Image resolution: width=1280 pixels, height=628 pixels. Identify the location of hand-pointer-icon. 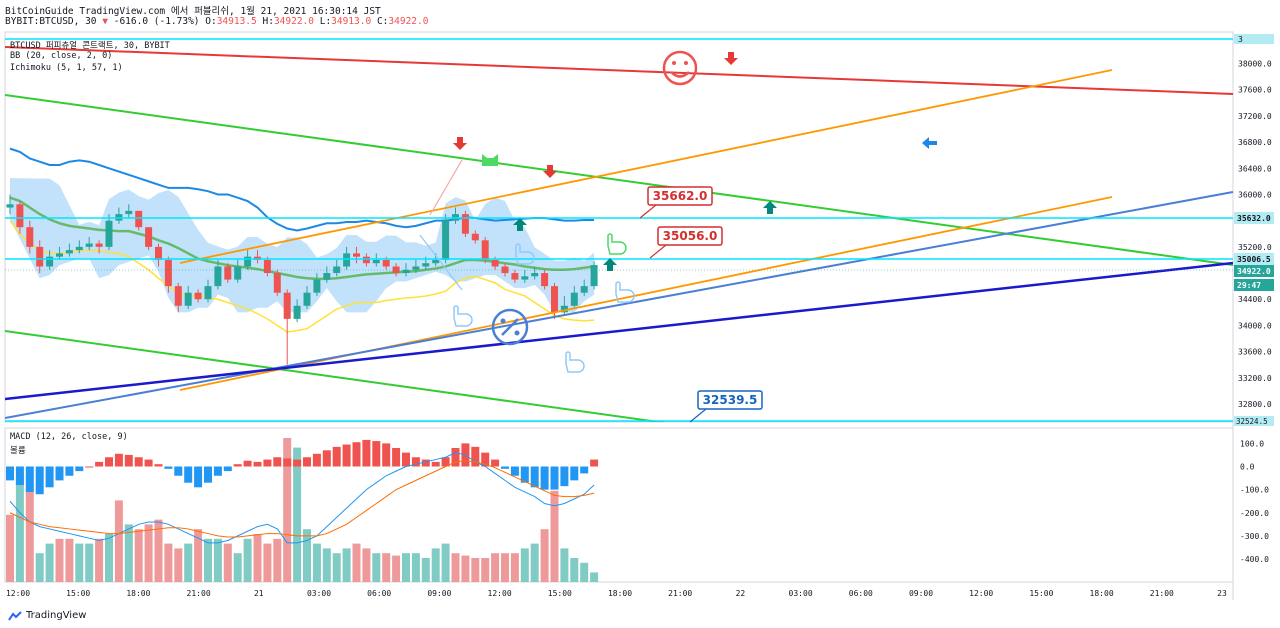
(525, 254).